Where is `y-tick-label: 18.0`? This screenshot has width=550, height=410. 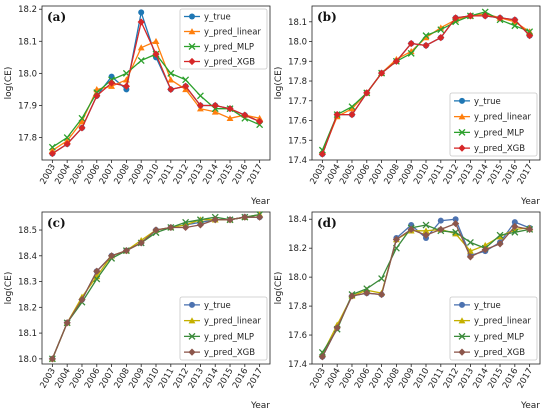
y-tick-label: 18.0 is located at coordinates (27, 74).